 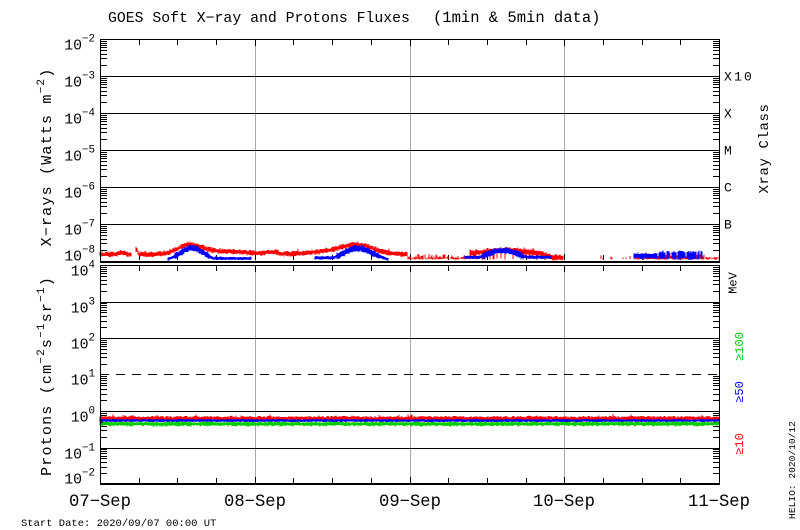 What do you see at coordinates (729, 151) in the screenshot?
I see `svg-text: M` at bounding box center [729, 151].